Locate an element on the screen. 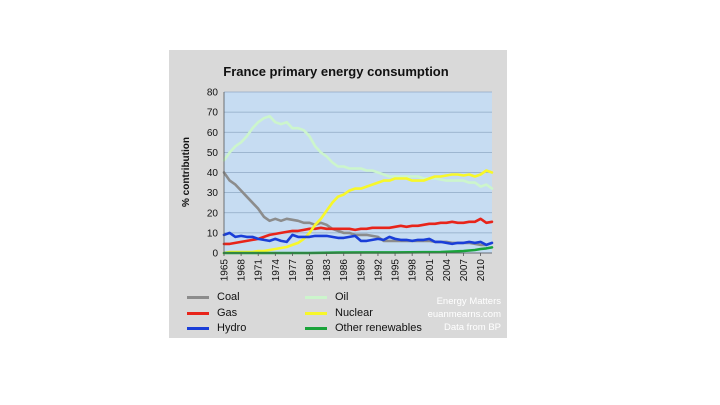  y-tick-label: 40 is located at coordinates (213, 173).